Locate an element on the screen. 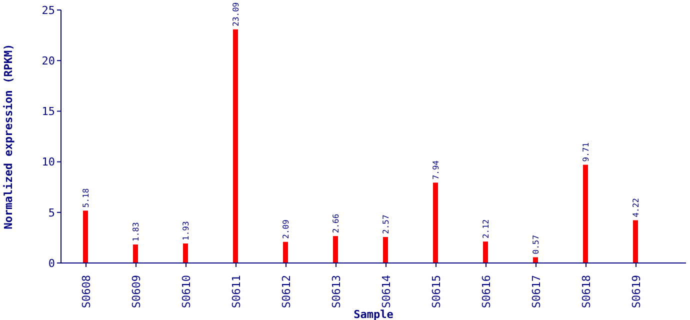  x-tick-label: S0619 is located at coordinates (636, 291).